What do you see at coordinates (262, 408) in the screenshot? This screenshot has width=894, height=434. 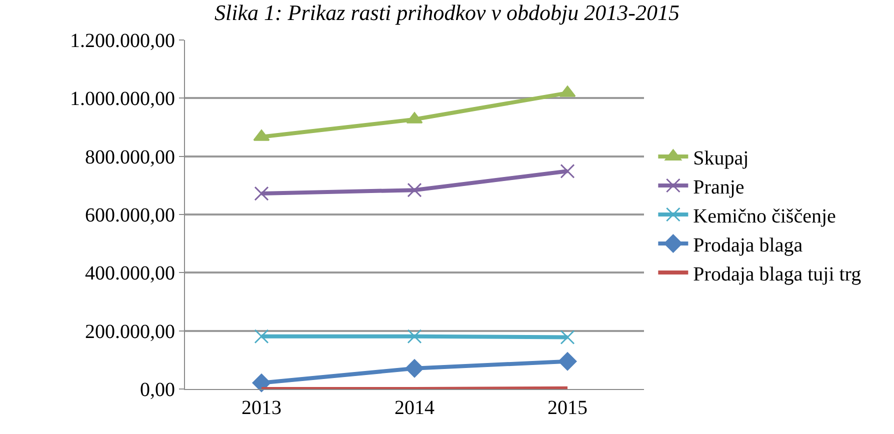 I see `x-tick-label: 2013` at bounding box center [262, 408].